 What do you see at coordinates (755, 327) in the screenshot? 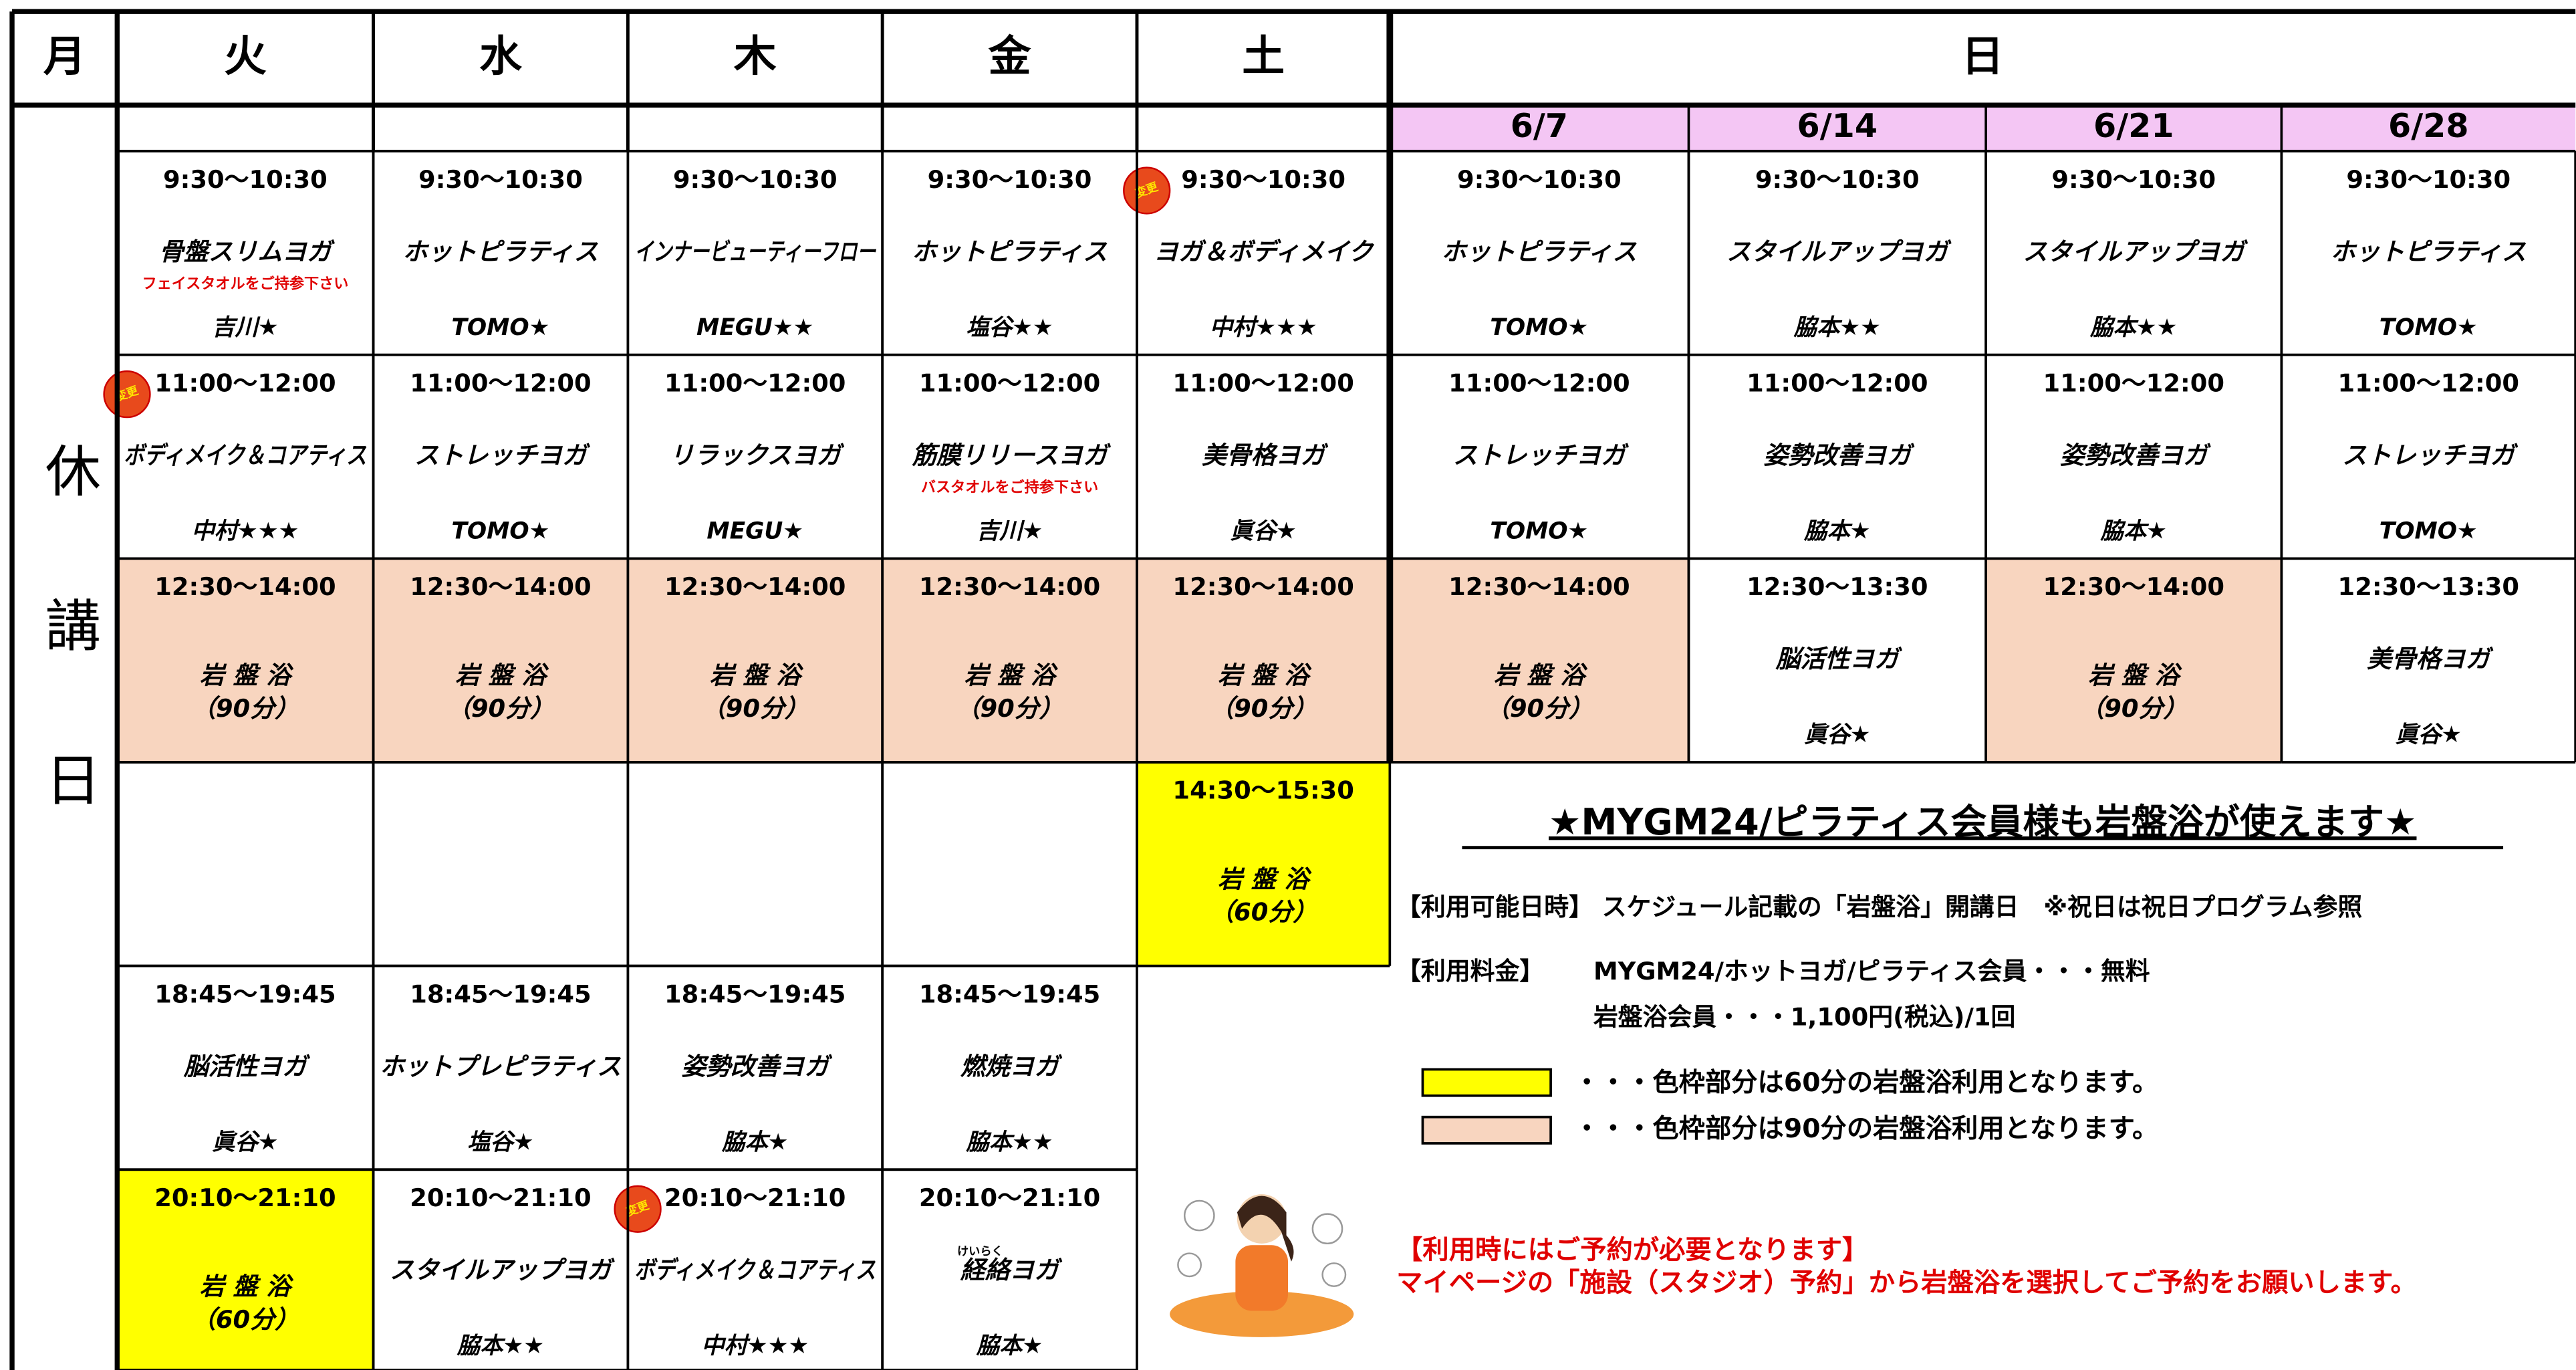
I see `instructor: MEGU★★` at bounding box center [755, 327].